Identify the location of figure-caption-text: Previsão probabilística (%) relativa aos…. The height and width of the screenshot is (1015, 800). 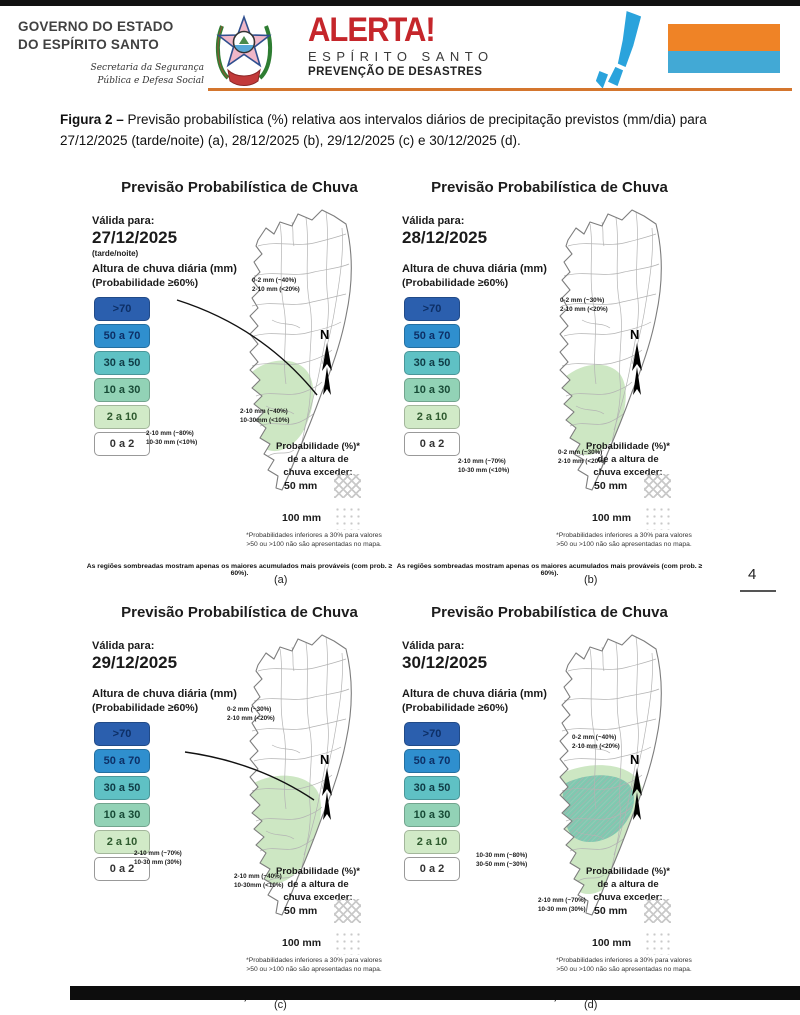
(383, 130).